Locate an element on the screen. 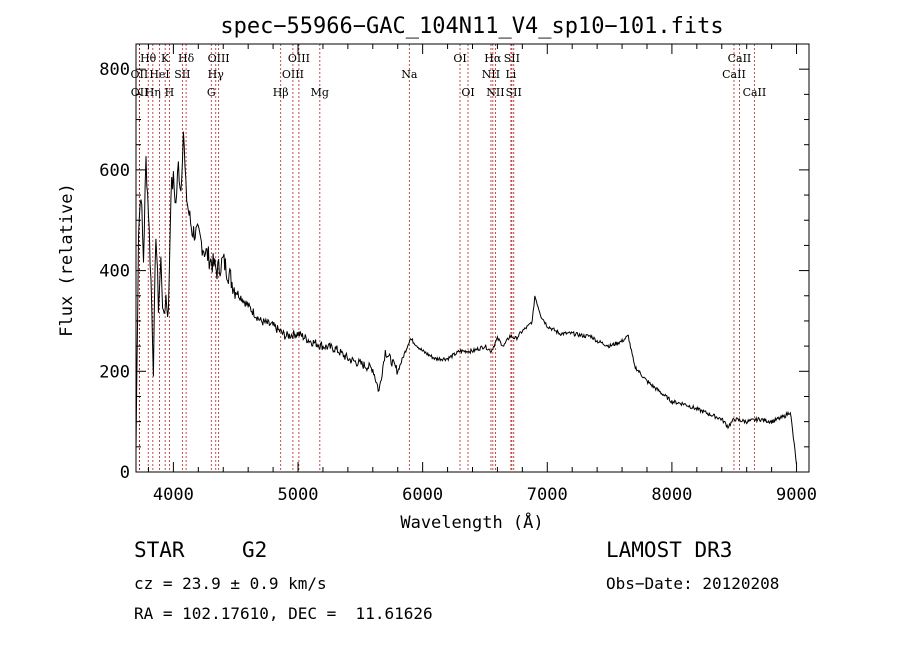 The height and width of the screenshot is (649, 900). spectral-line-label: Hβ is located at coordinates (281, 92).